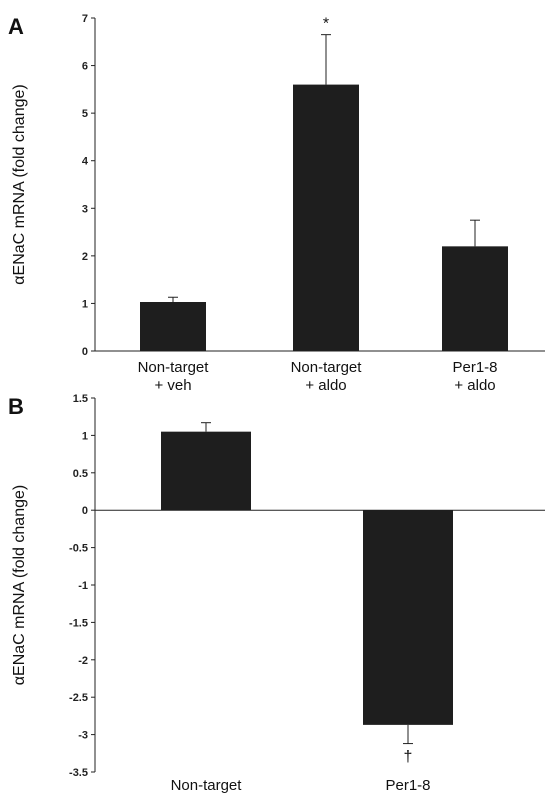 This screenshot has height=794, width=560. What do you see at coordinates (85, 257) in the screenshot?
I see `y-tick-label: 2` at bounding box center [85, 257].